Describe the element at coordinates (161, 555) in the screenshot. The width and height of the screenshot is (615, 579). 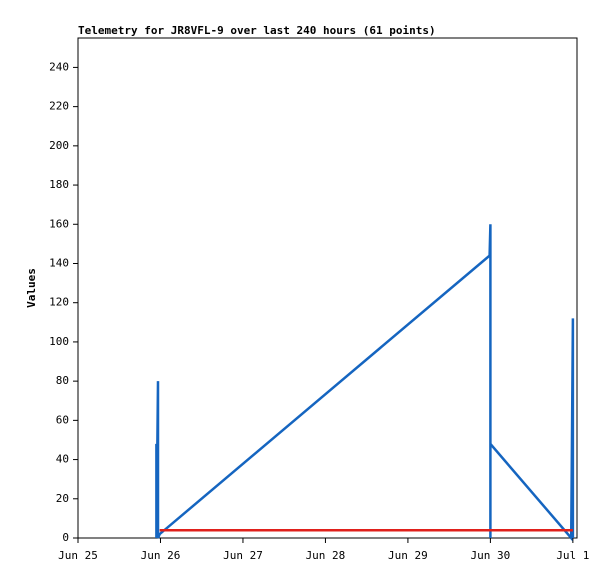
I see `x-tick-label: Jun 26` at that location.